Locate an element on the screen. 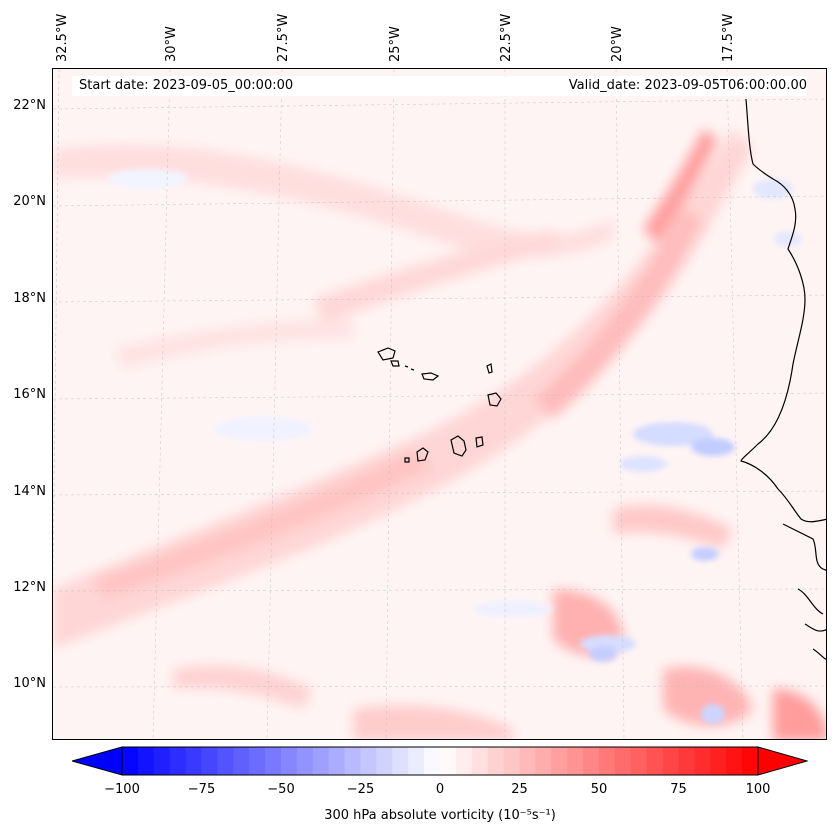  colorbar-cells is located at coordinates (440, 761).